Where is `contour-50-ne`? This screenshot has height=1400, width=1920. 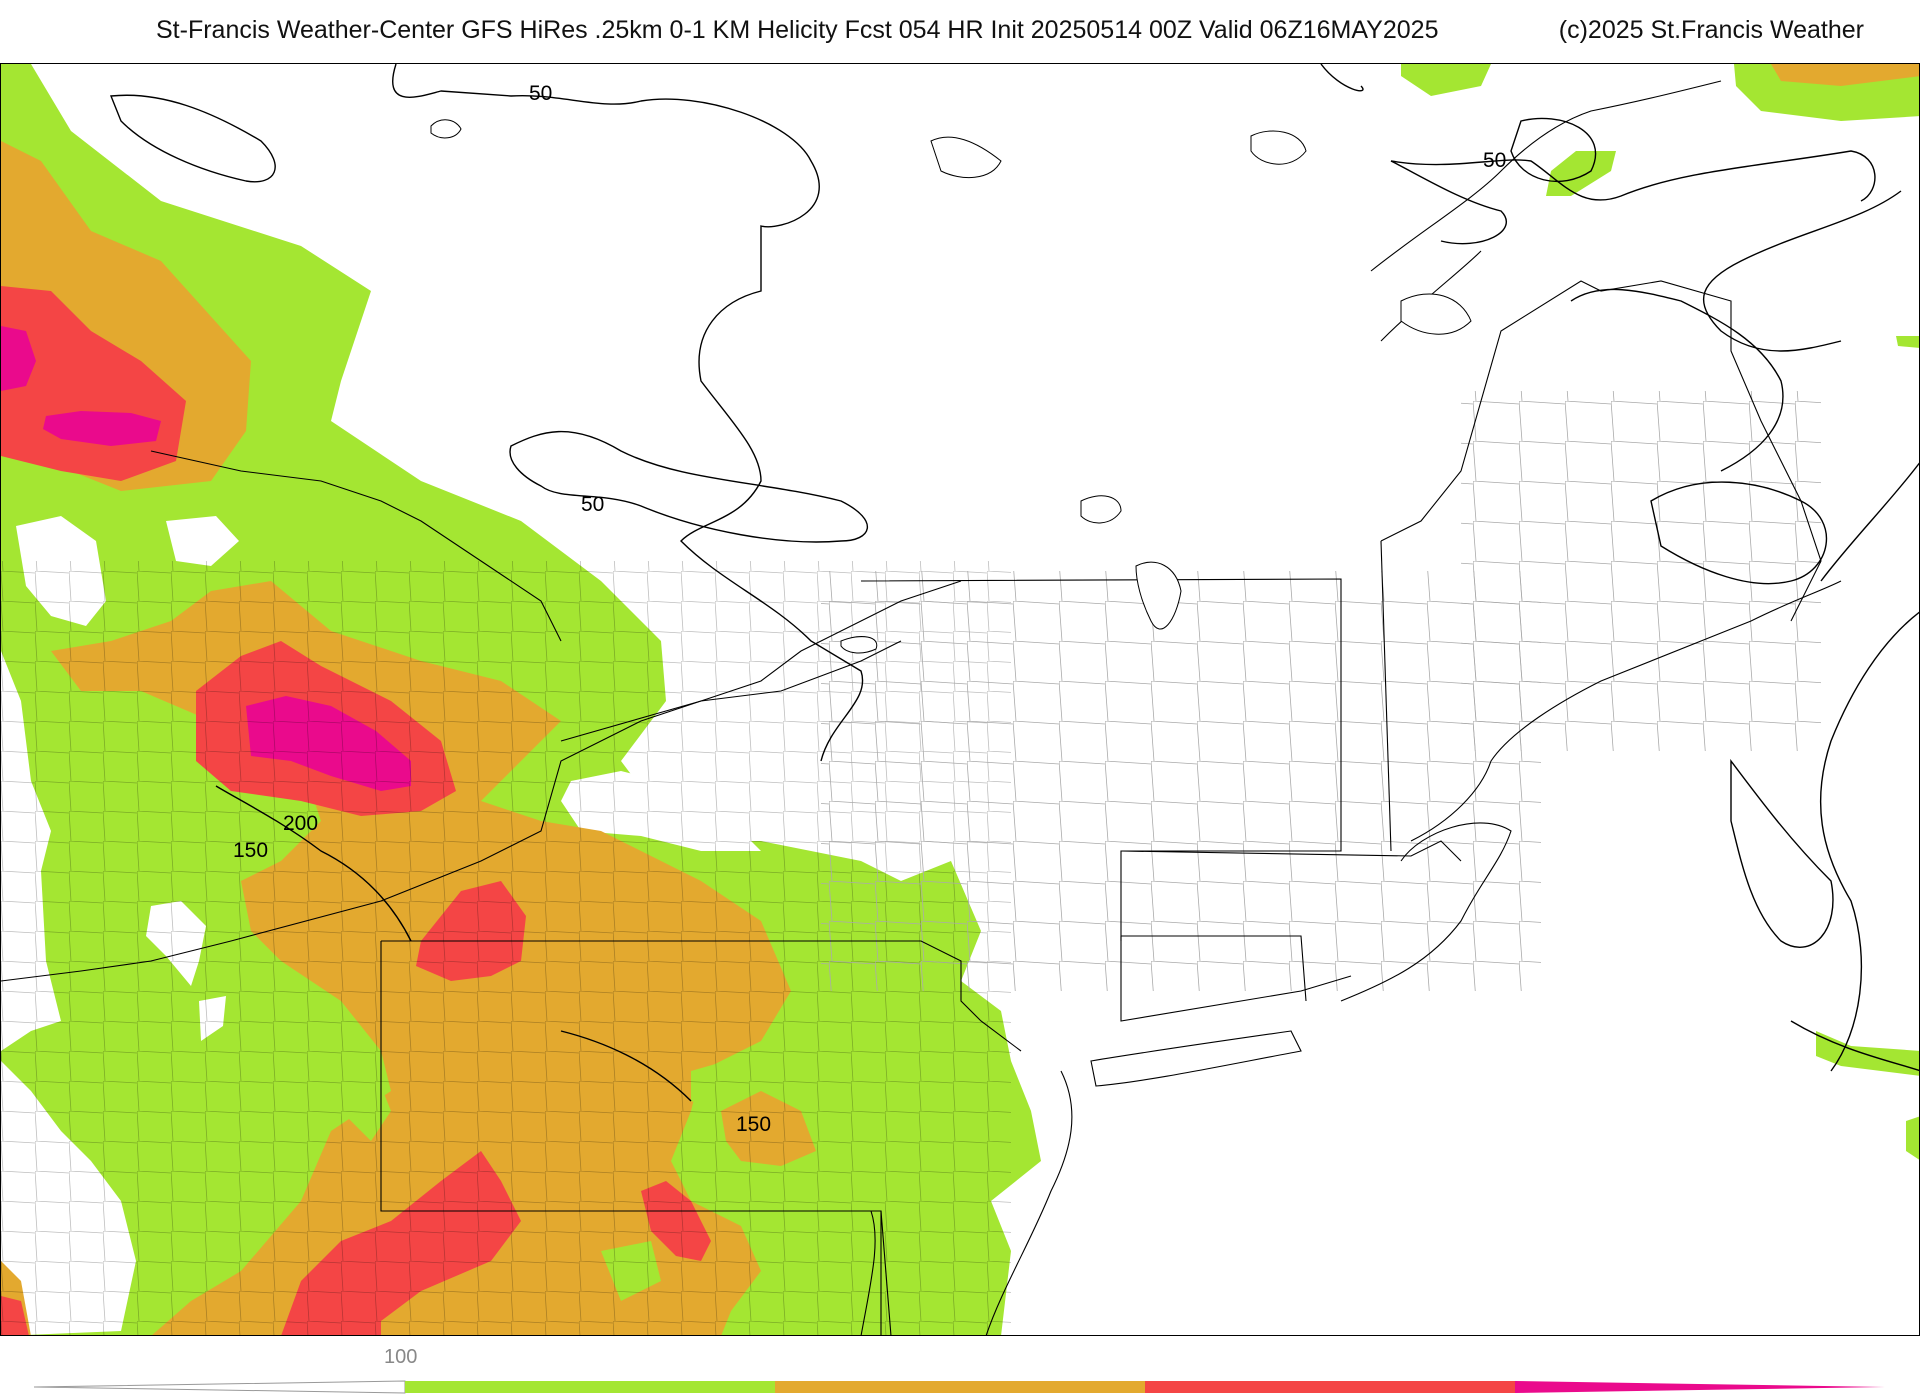 contour-50-ne is located at coordinates (1598, 133).